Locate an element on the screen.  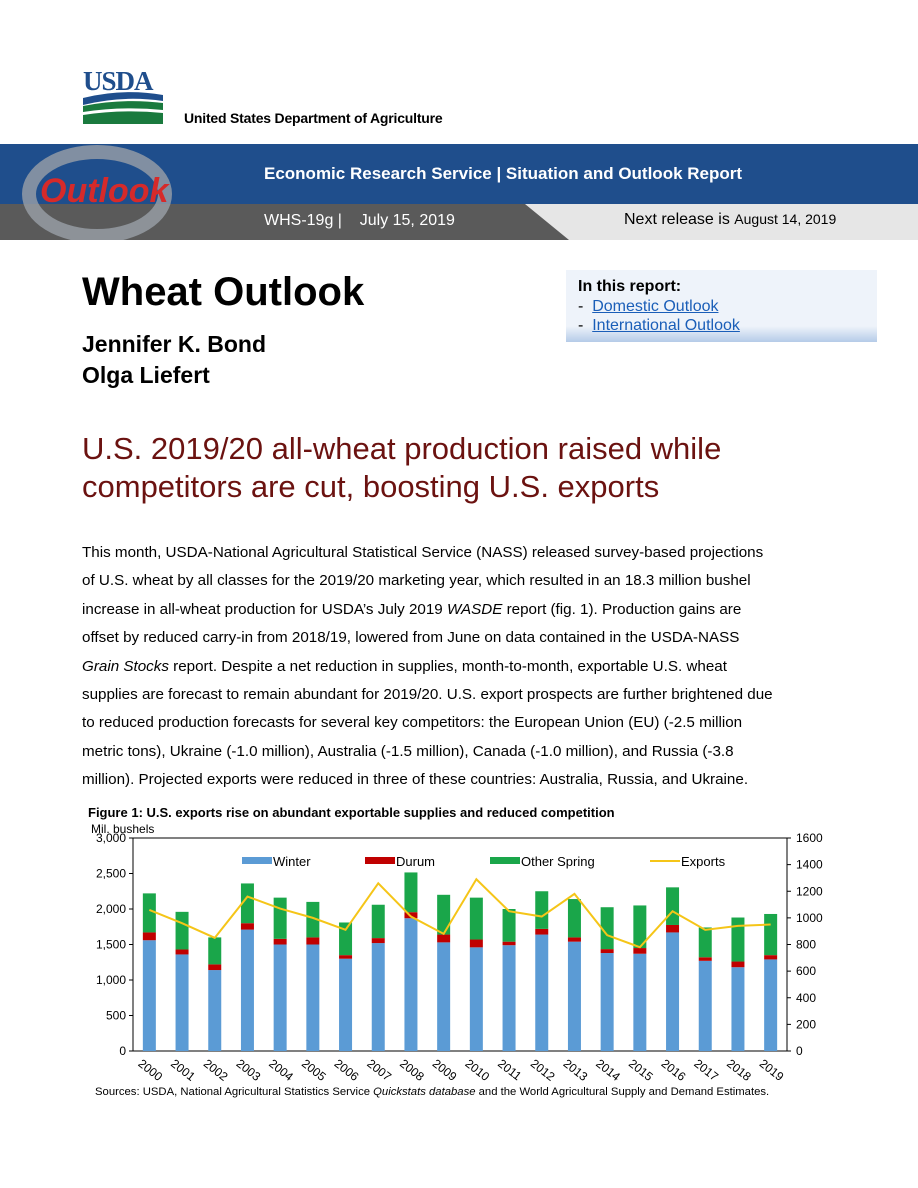
x-tick-label: 2015 is located at coordinates (641, 1070).